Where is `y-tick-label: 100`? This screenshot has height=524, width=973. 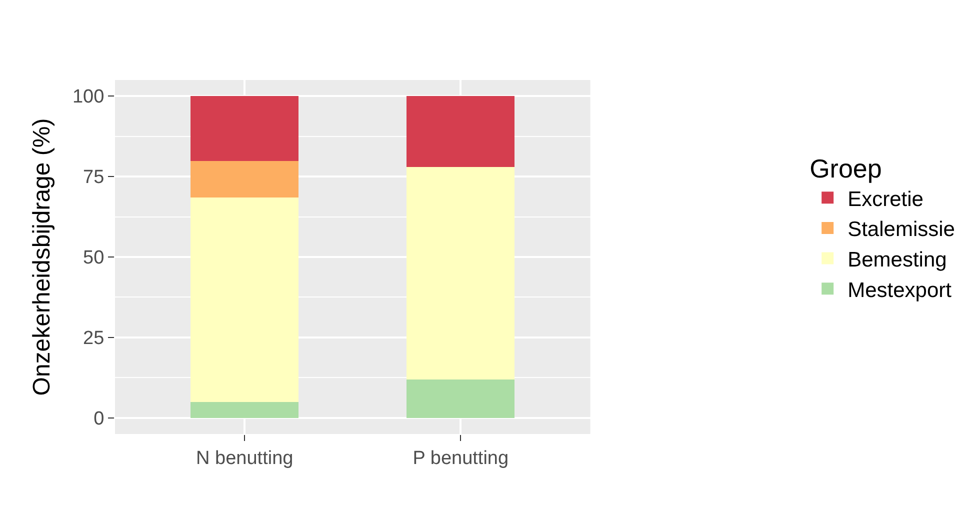
y-tick-label: 100 is located at coordinates (88, 97).